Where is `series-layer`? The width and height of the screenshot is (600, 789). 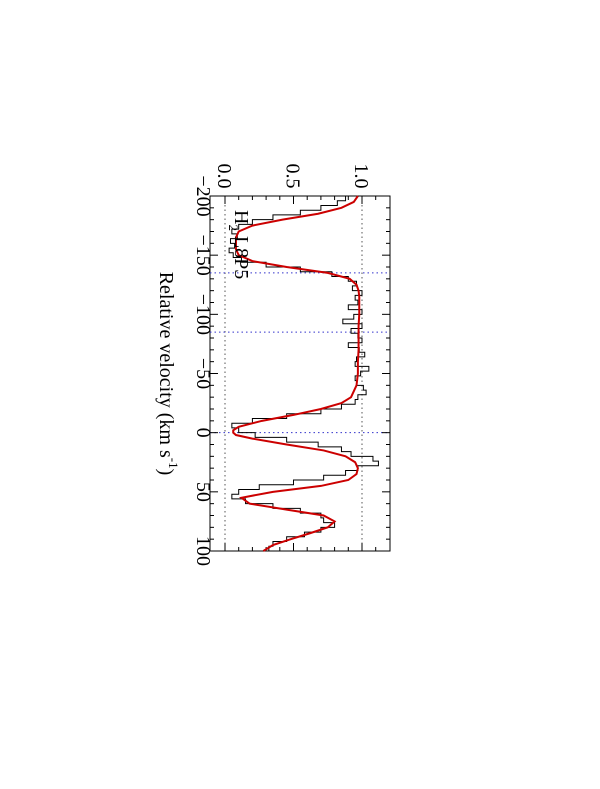 series-layer is located at coordinates (303, 373).